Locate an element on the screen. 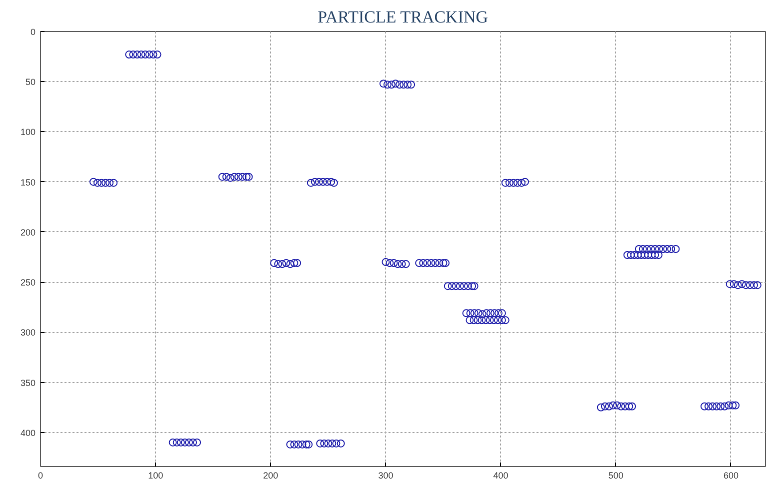  x-tick-label: 500 is located at coordinates (616, 475).